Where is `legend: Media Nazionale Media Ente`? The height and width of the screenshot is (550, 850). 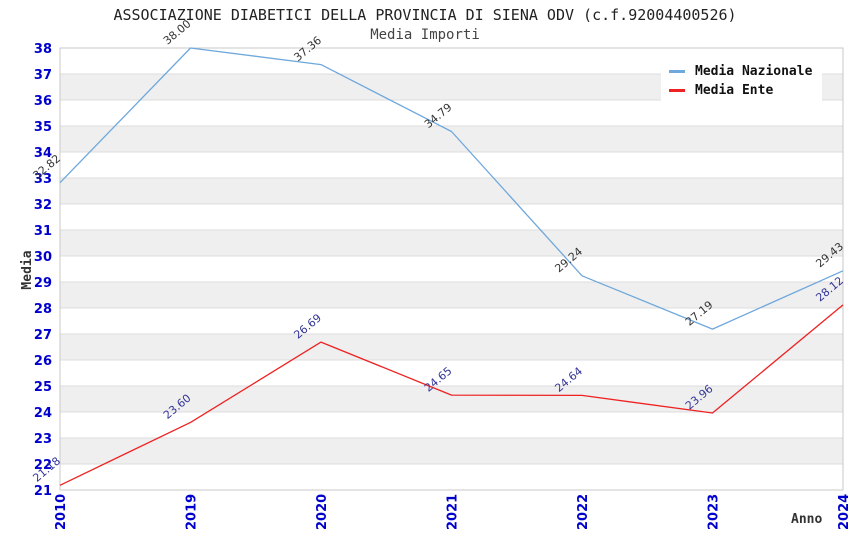
legend: Media Nazionale Media Ente is located at coordinates (742, 81).